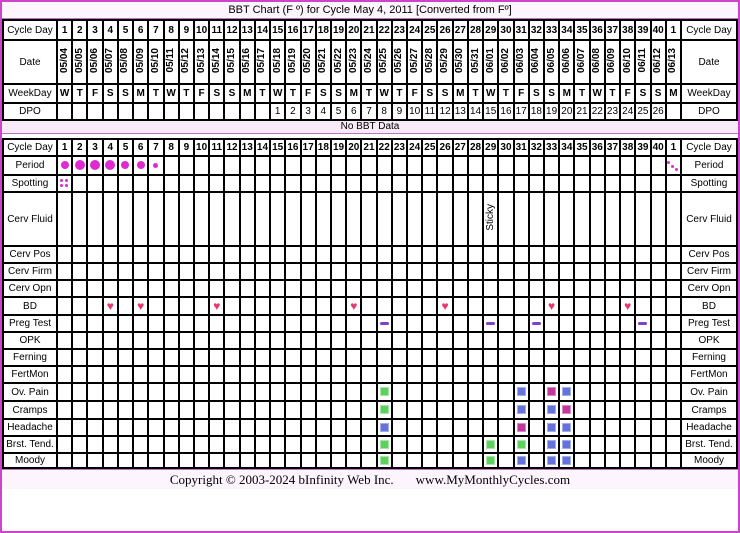 The width and height of the screenshot is (740, 533). I want to click on cell-headache-col35, so click(582, 427).